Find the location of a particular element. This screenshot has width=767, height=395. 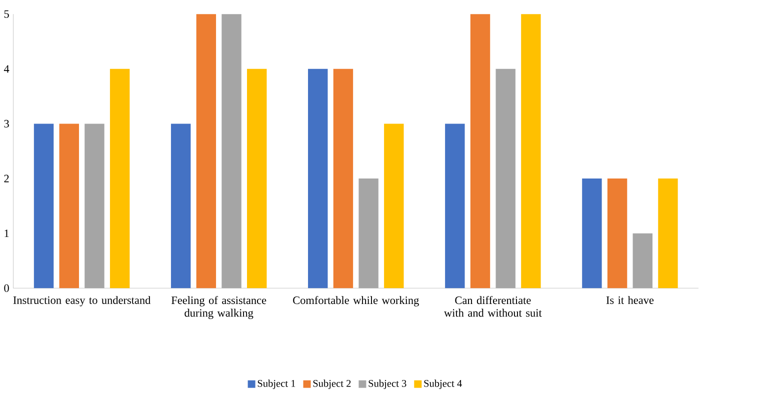

legend-label: Subject 4 is located at coordinates (443, 384).